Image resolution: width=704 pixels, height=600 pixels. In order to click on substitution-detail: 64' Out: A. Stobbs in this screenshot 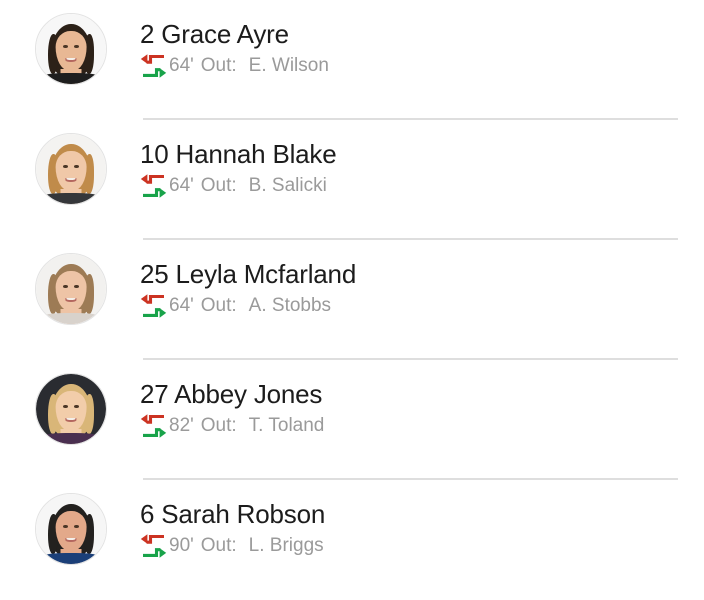, I will do `click(412, 306)`.